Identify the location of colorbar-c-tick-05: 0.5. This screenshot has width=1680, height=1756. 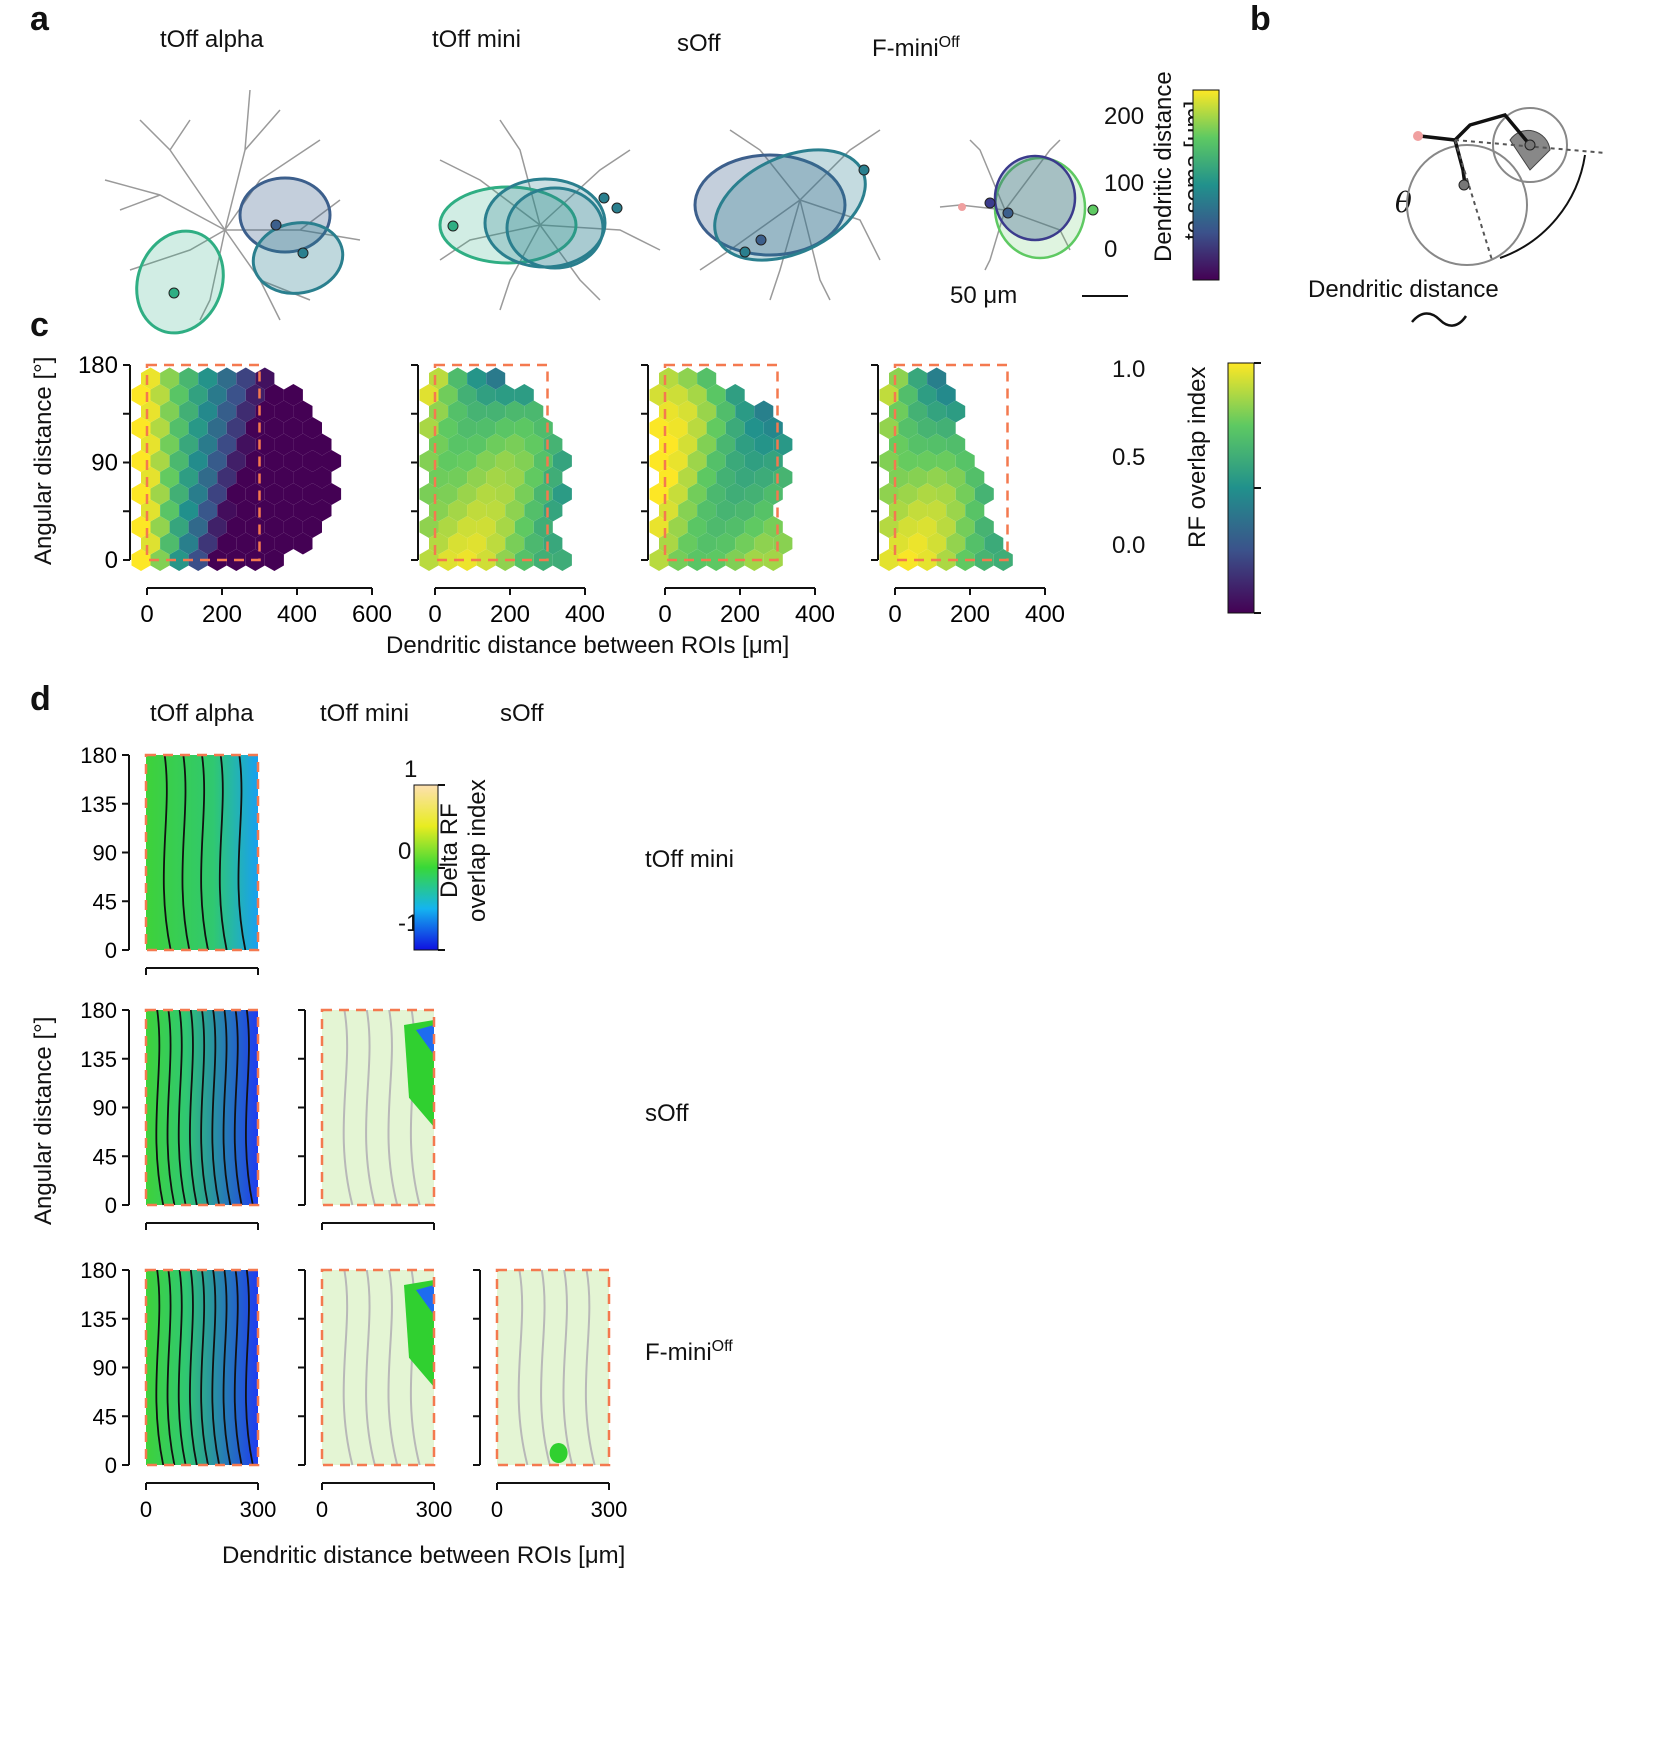
(1129, 457).